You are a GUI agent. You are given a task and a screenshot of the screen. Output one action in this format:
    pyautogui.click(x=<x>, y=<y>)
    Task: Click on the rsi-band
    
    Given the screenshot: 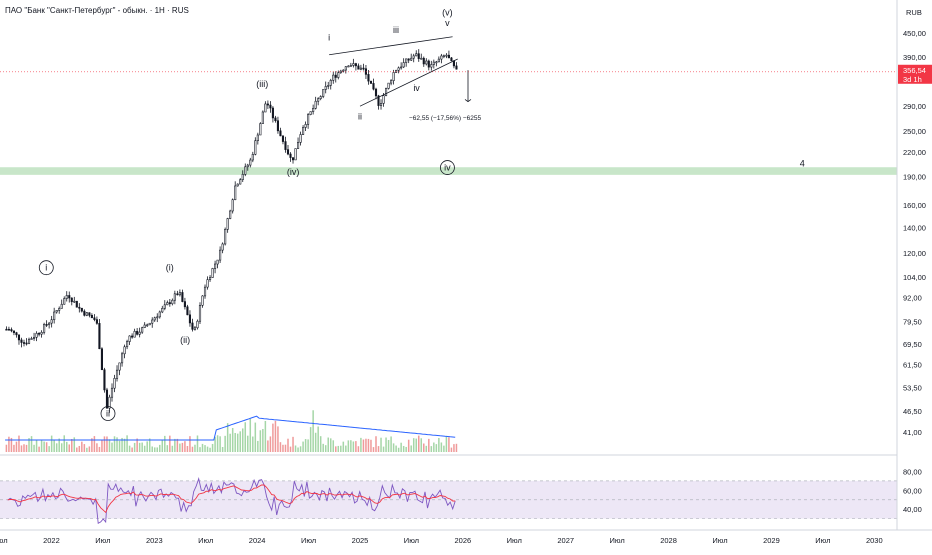 What is the action you would take?
    pyautogui.click(x=448, y=499)
    